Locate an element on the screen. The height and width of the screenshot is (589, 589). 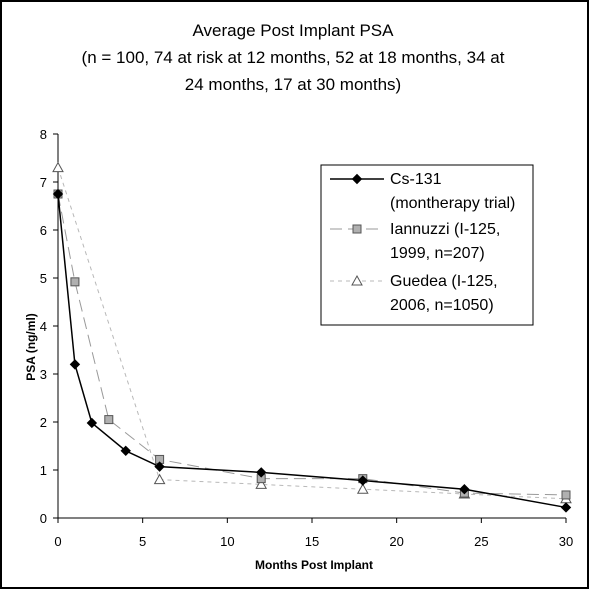
legend-box is located at coordinates (427, 245).